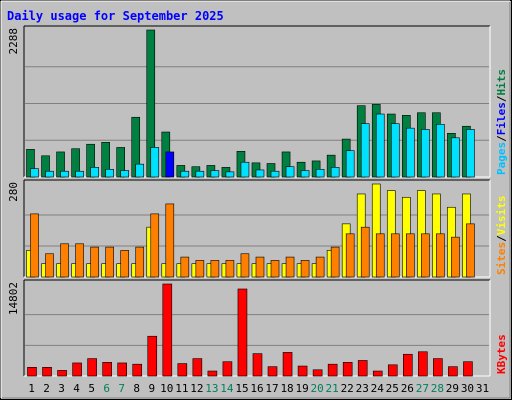 The width and height of the screenshot is (512, 405). What do you see at coordinates (271, 388) in the screenshot?
I see `x-label-day-17: 17` at bounding box center [271, 388].